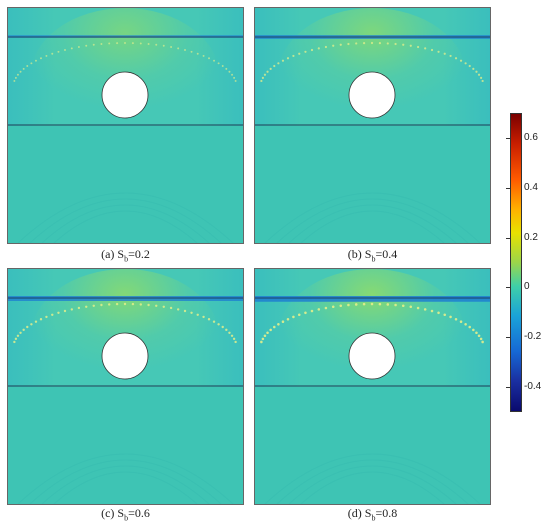 The image size is (550, 522). I want to click on caption-d-sub: b, so click(373, 517).